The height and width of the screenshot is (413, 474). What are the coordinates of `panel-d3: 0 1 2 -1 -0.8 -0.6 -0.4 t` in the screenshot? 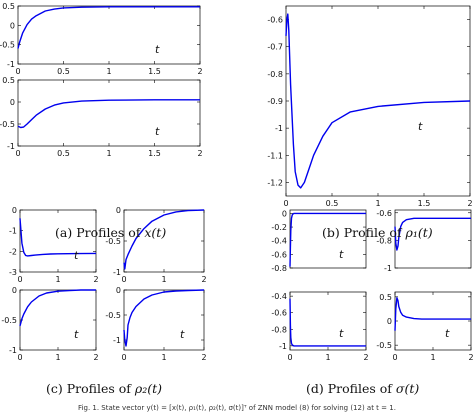 It's located at (320, 326).